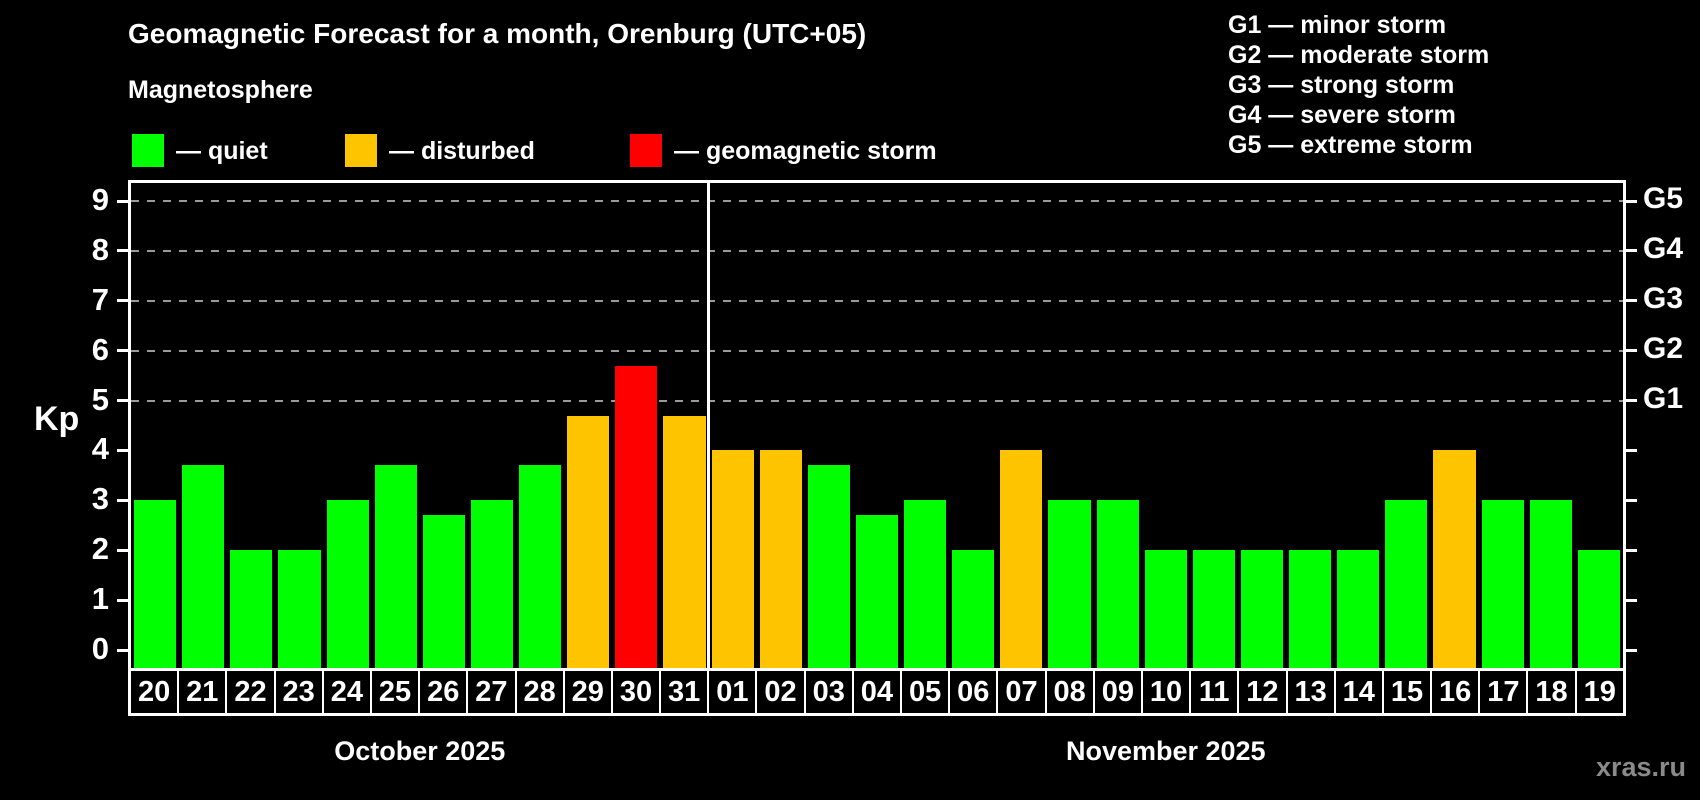 This screenshot has width=1700, height=800. Describe the element at coordinates (1350, 145) in the screenshot. I see `g-scale-legend-item-5: G5 — extreme storm` at that location.